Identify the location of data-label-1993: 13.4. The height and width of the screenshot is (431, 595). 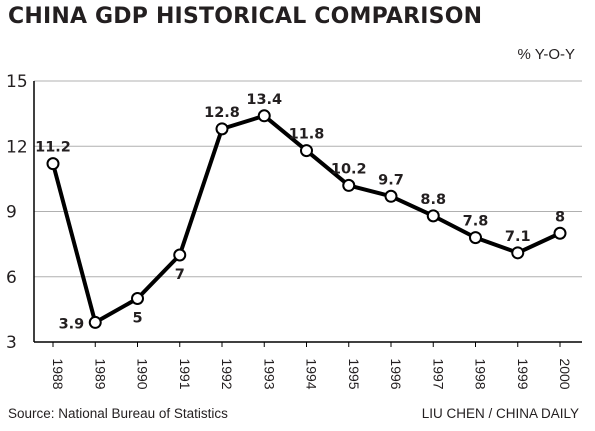
(264, 100).